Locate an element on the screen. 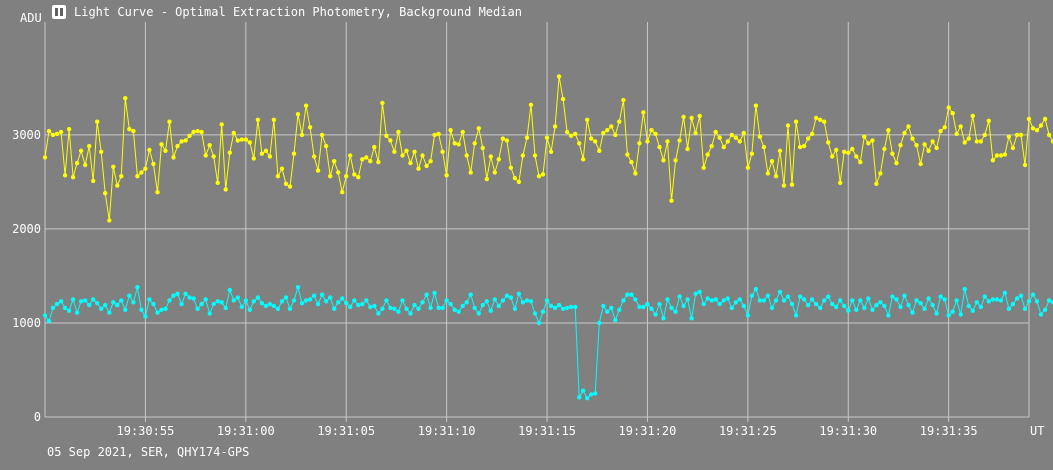  y-axis-label: ADU is located at coordinates (31, 18).